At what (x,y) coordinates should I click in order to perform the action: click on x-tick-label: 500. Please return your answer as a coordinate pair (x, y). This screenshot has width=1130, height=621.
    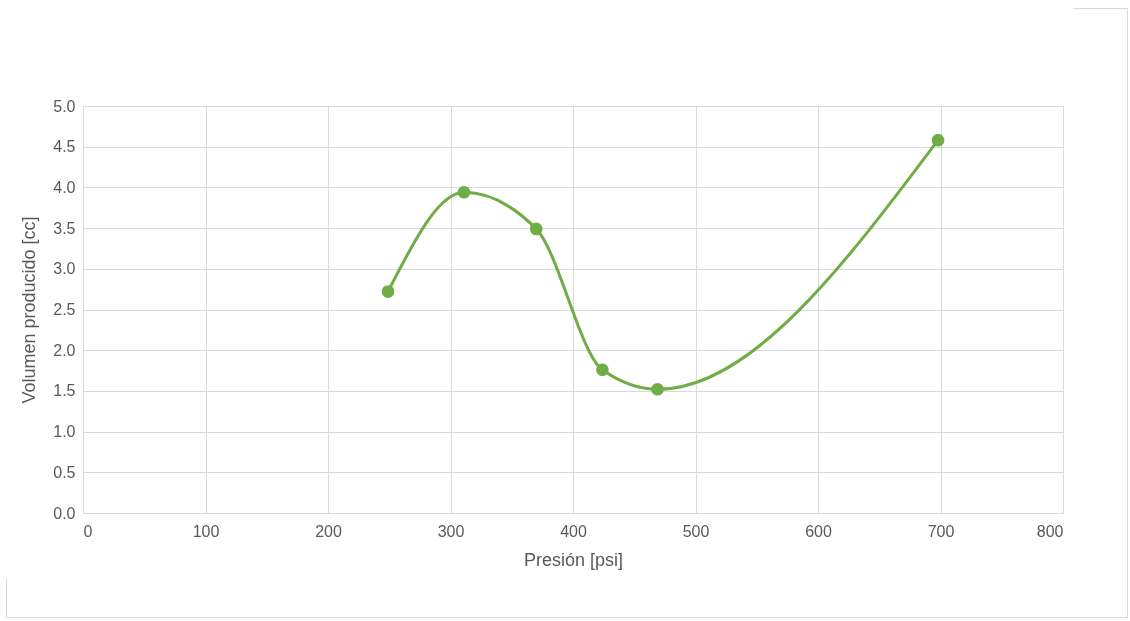
    Looking at the image, I should click on (696, 531).